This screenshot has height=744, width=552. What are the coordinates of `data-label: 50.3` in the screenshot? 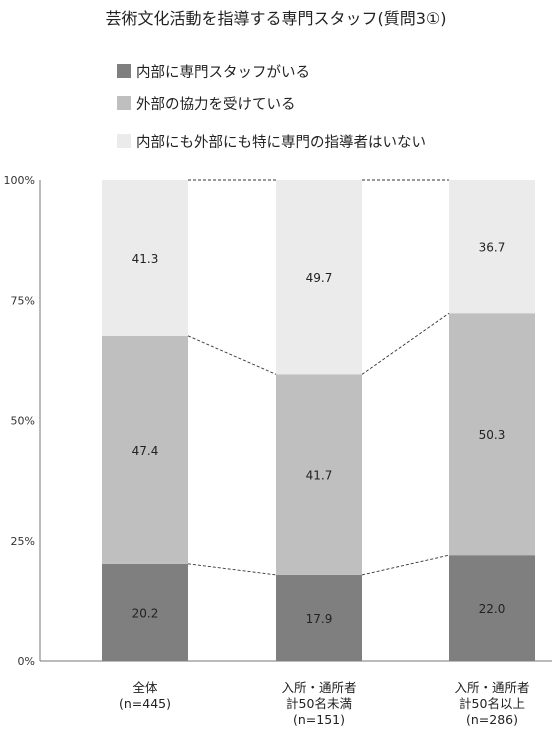 It's located at (492, 435).